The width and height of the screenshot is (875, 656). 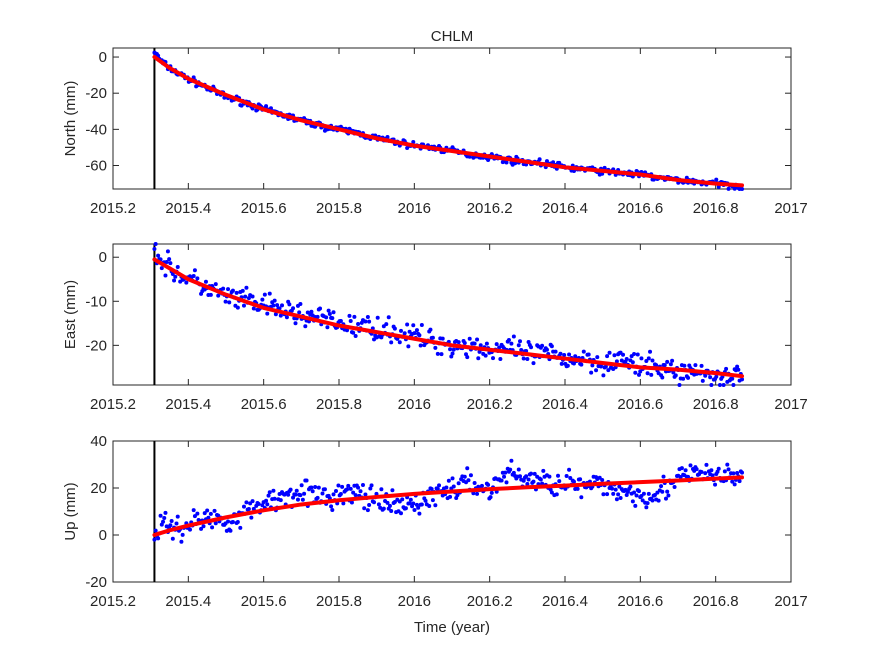 What do you see at coordinates (565, 404) in the screenshot?
I see `x-tick-label-east: 2016.4` at bounding box center [565, 404].